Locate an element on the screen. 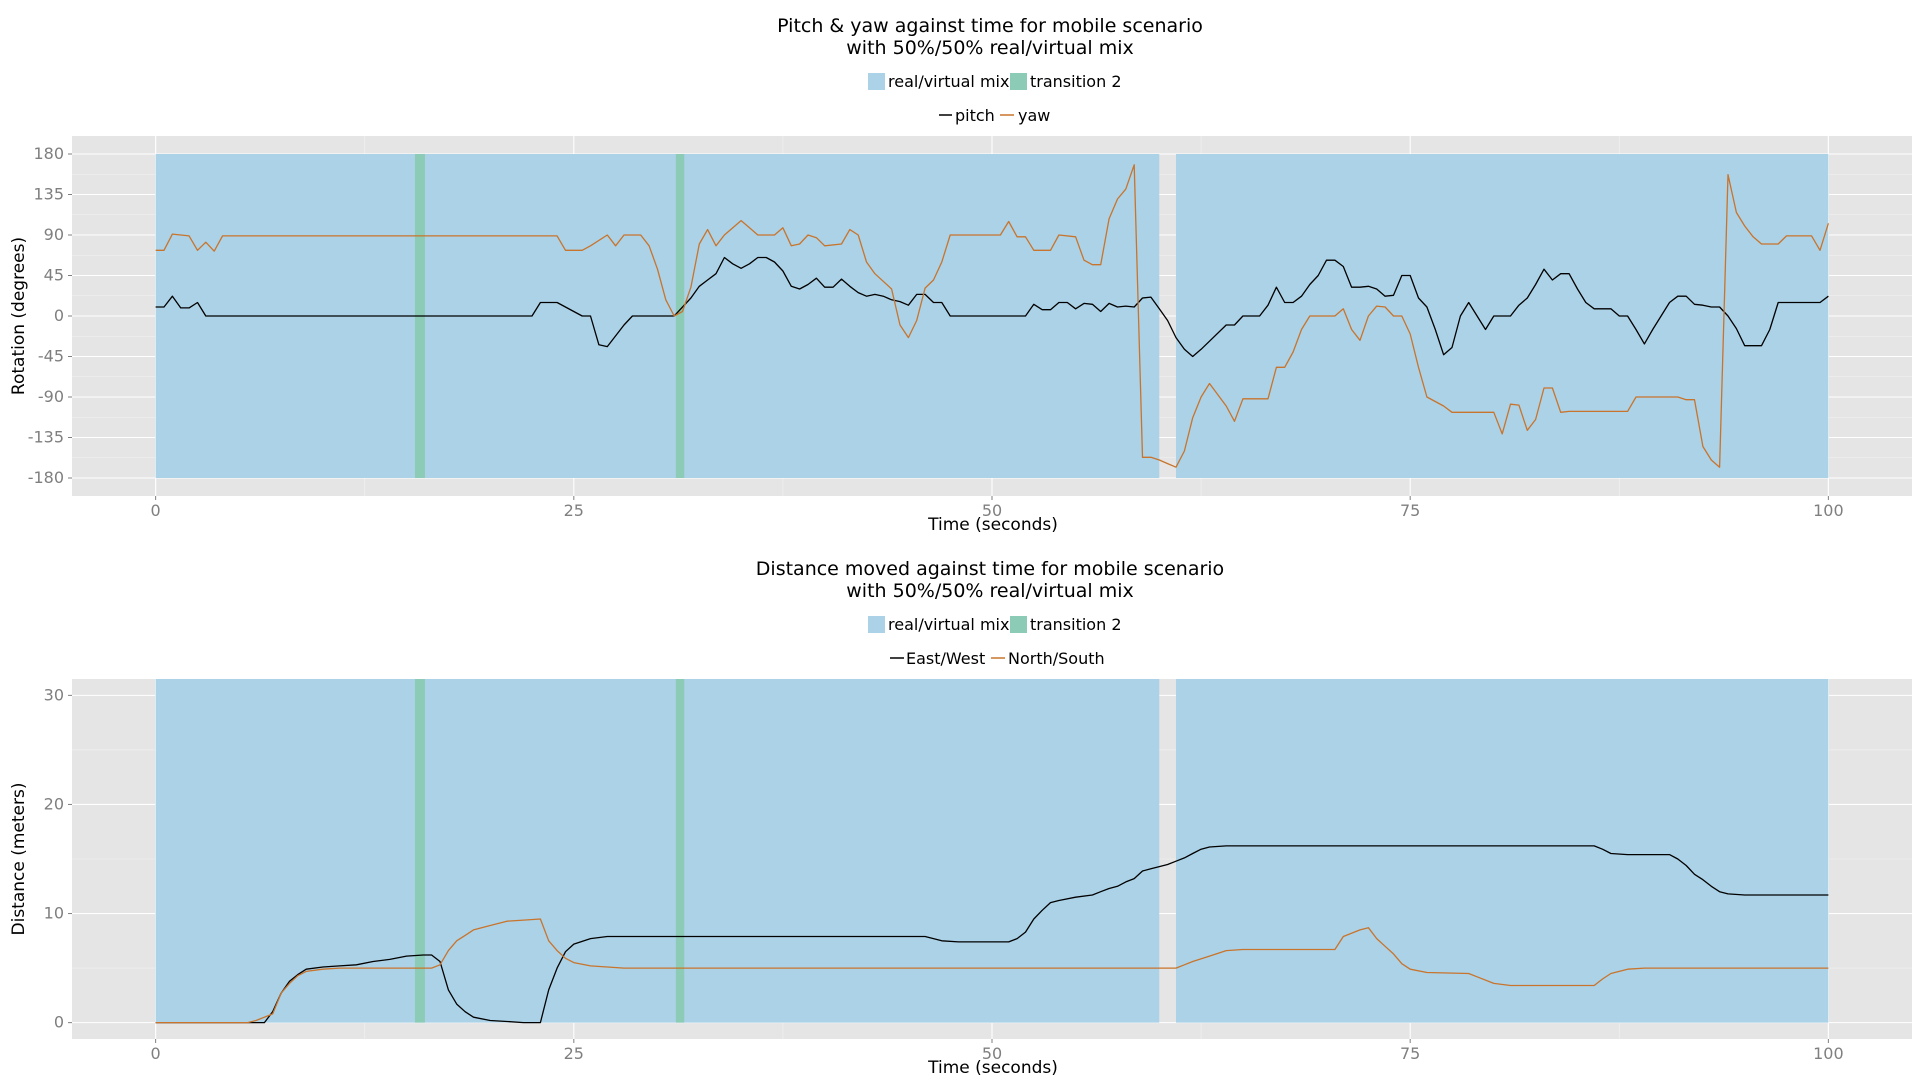  series-line-north-south is located at coordinates (992, 971).